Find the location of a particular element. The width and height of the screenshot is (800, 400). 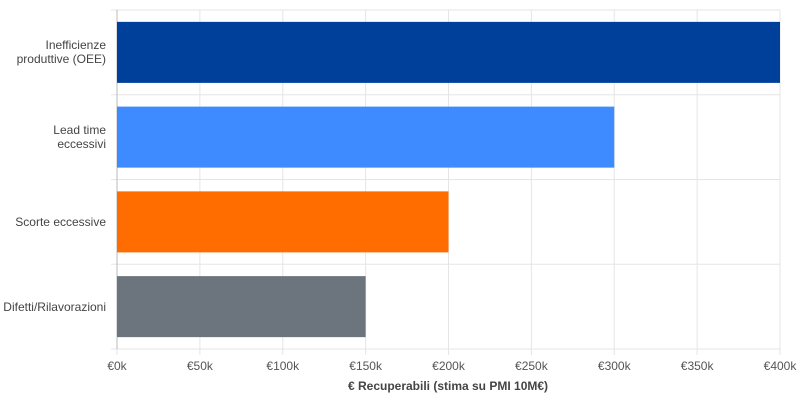

x-tick-label: €150k is located at coordinates (366, 366).